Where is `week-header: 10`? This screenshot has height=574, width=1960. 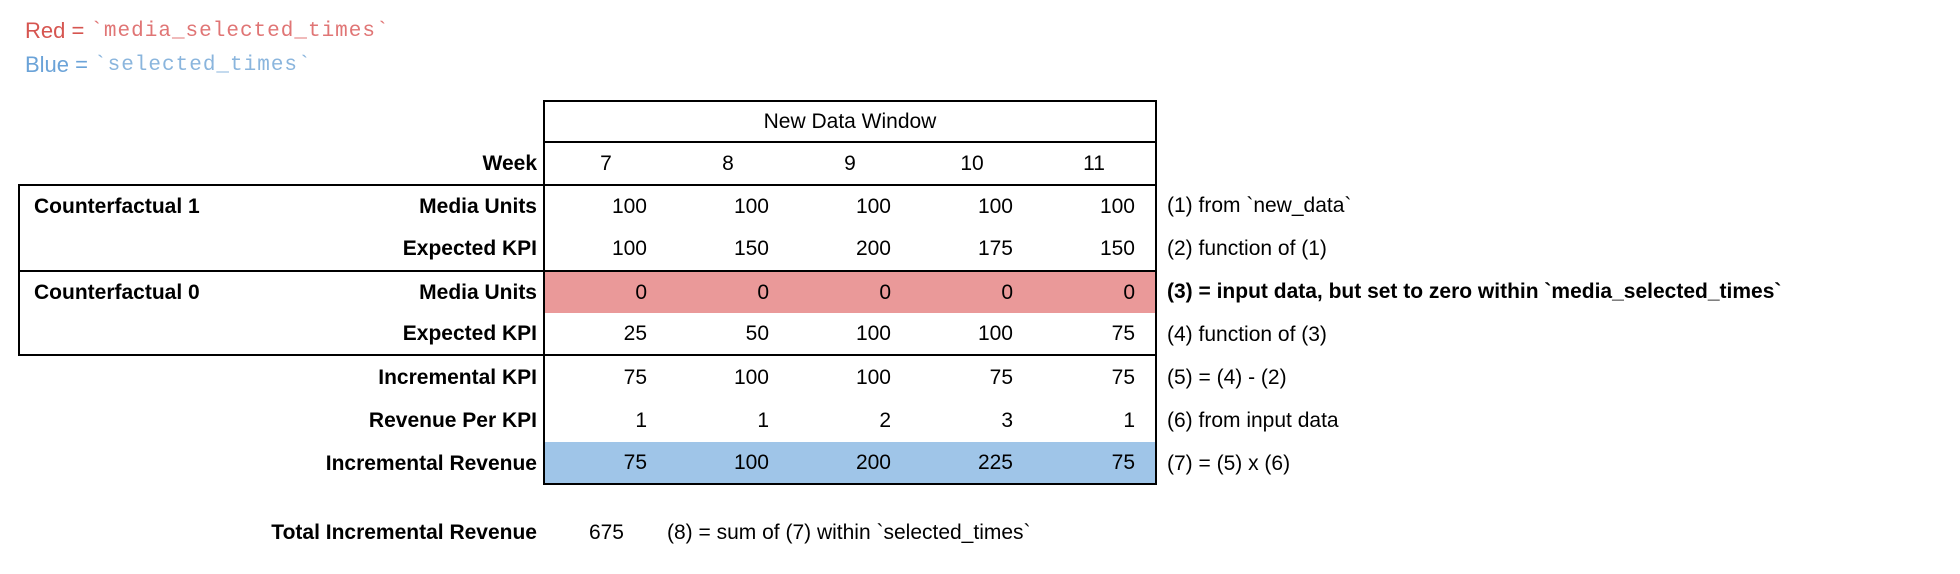 week-header: 10 is located at coordinates (972, 163).